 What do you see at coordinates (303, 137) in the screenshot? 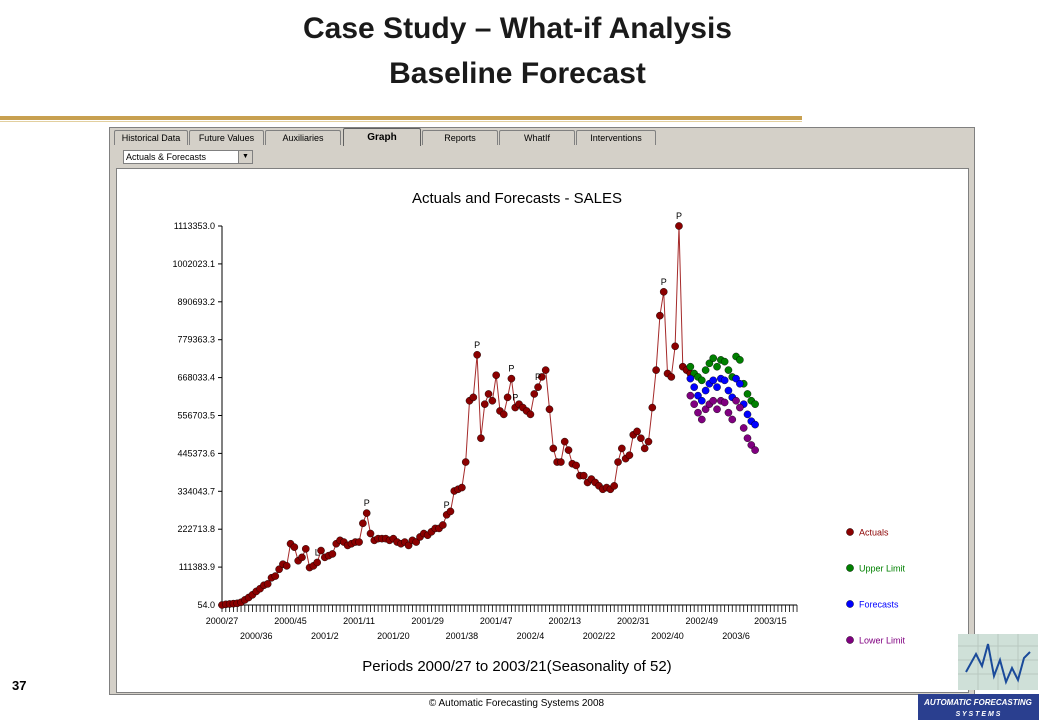
I see `tab-auxiliaries: Auxiliaries` at bounding box center [303, 137].